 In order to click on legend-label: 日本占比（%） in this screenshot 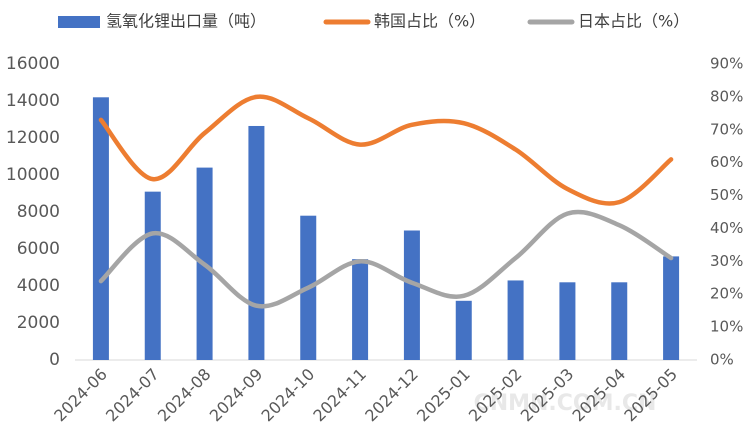, I will do `click(633, 21)`.